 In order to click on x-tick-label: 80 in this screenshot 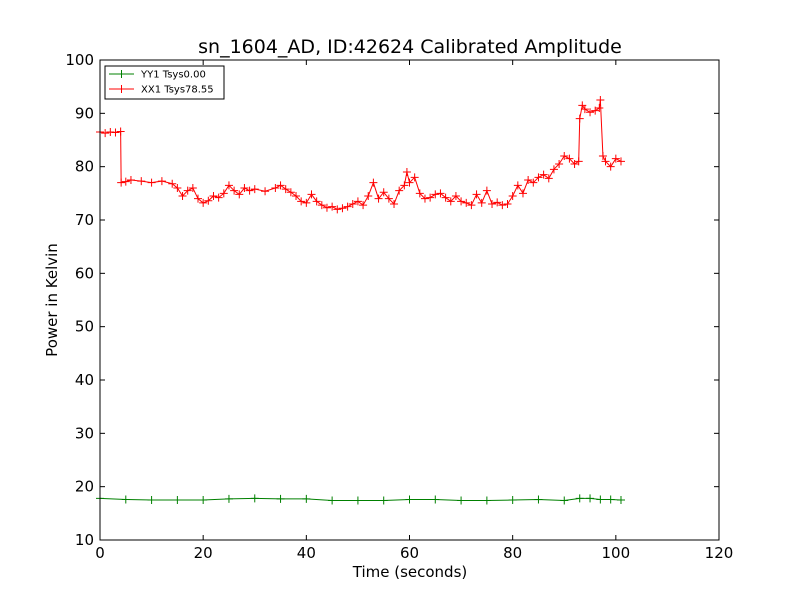, I will do `click(512, 553)`.